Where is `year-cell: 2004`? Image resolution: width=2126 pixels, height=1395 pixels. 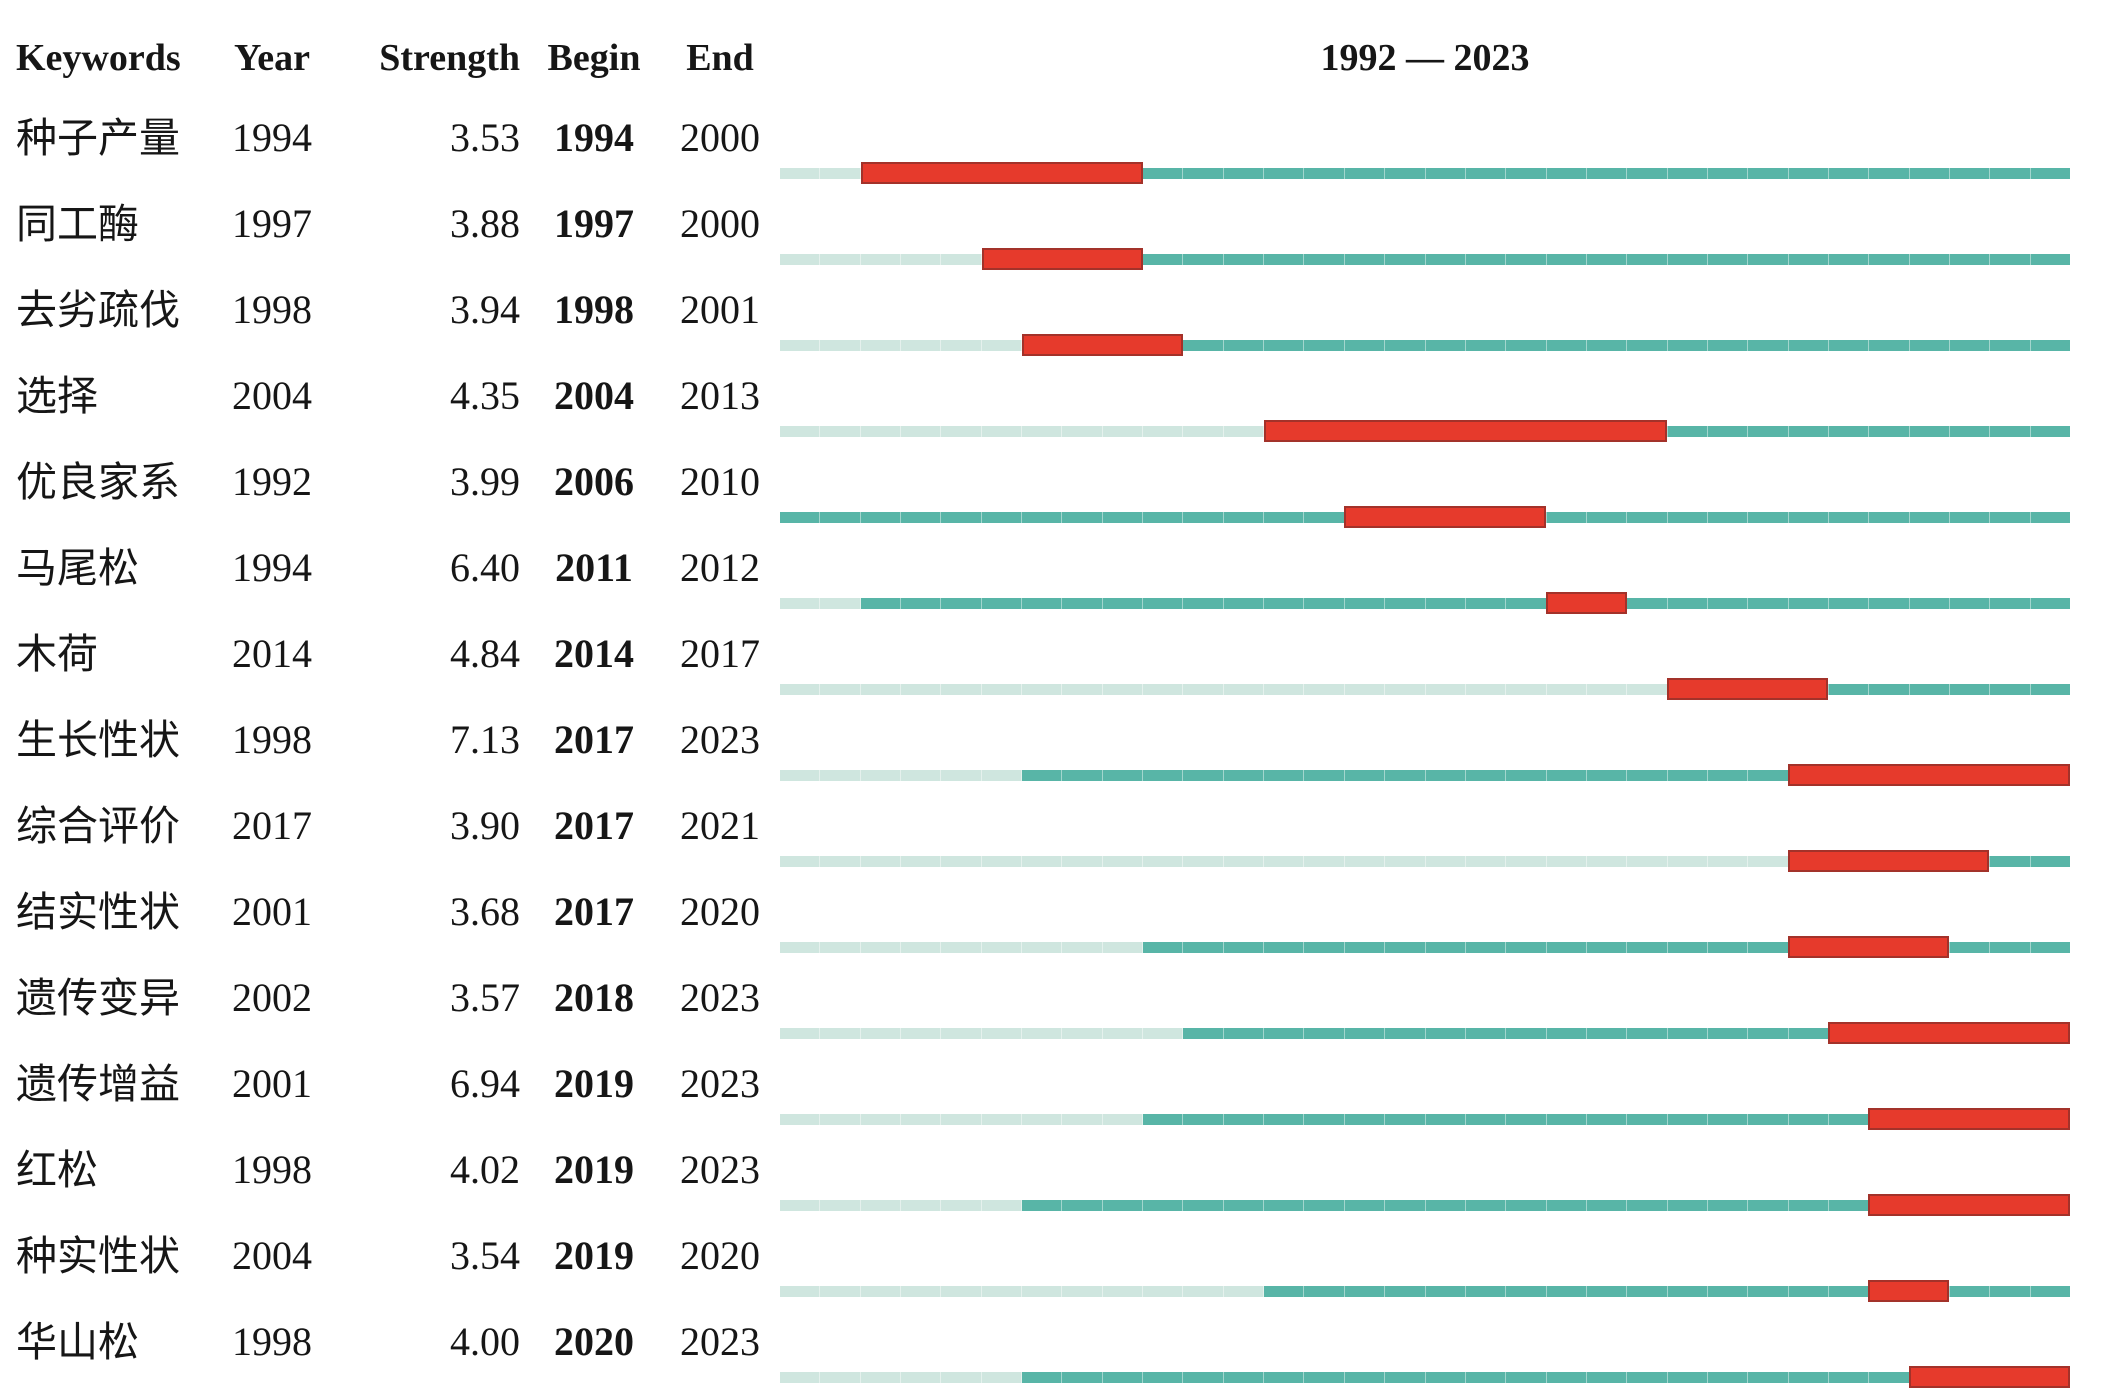
year-cell: 2004 is located at coordinates (272, 395).